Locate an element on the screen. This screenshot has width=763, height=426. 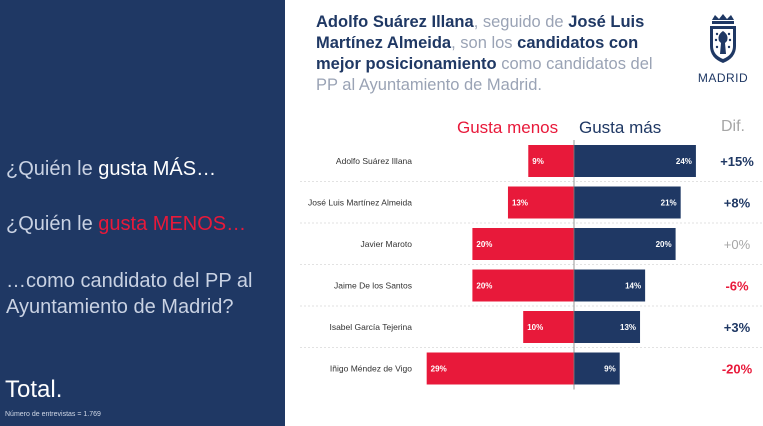
bar-label-likes-more: 14% is located at coordinates (633, 286).